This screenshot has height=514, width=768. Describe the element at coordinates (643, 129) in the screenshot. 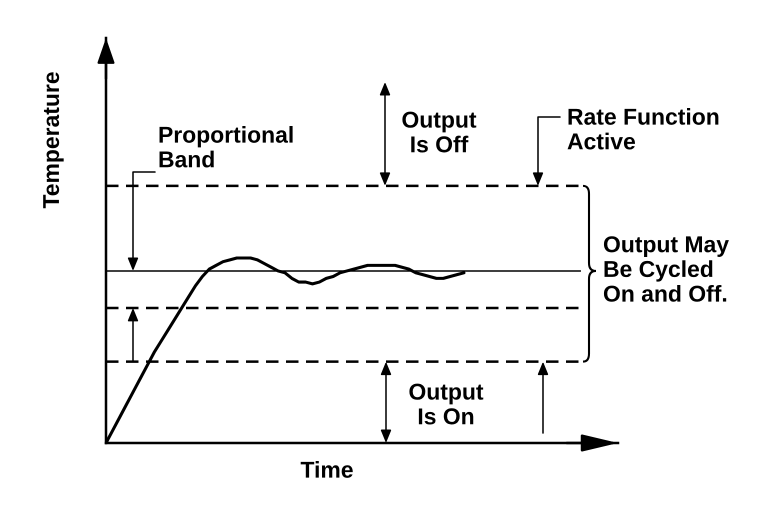

I see `text: Rate Function Active` at that location.